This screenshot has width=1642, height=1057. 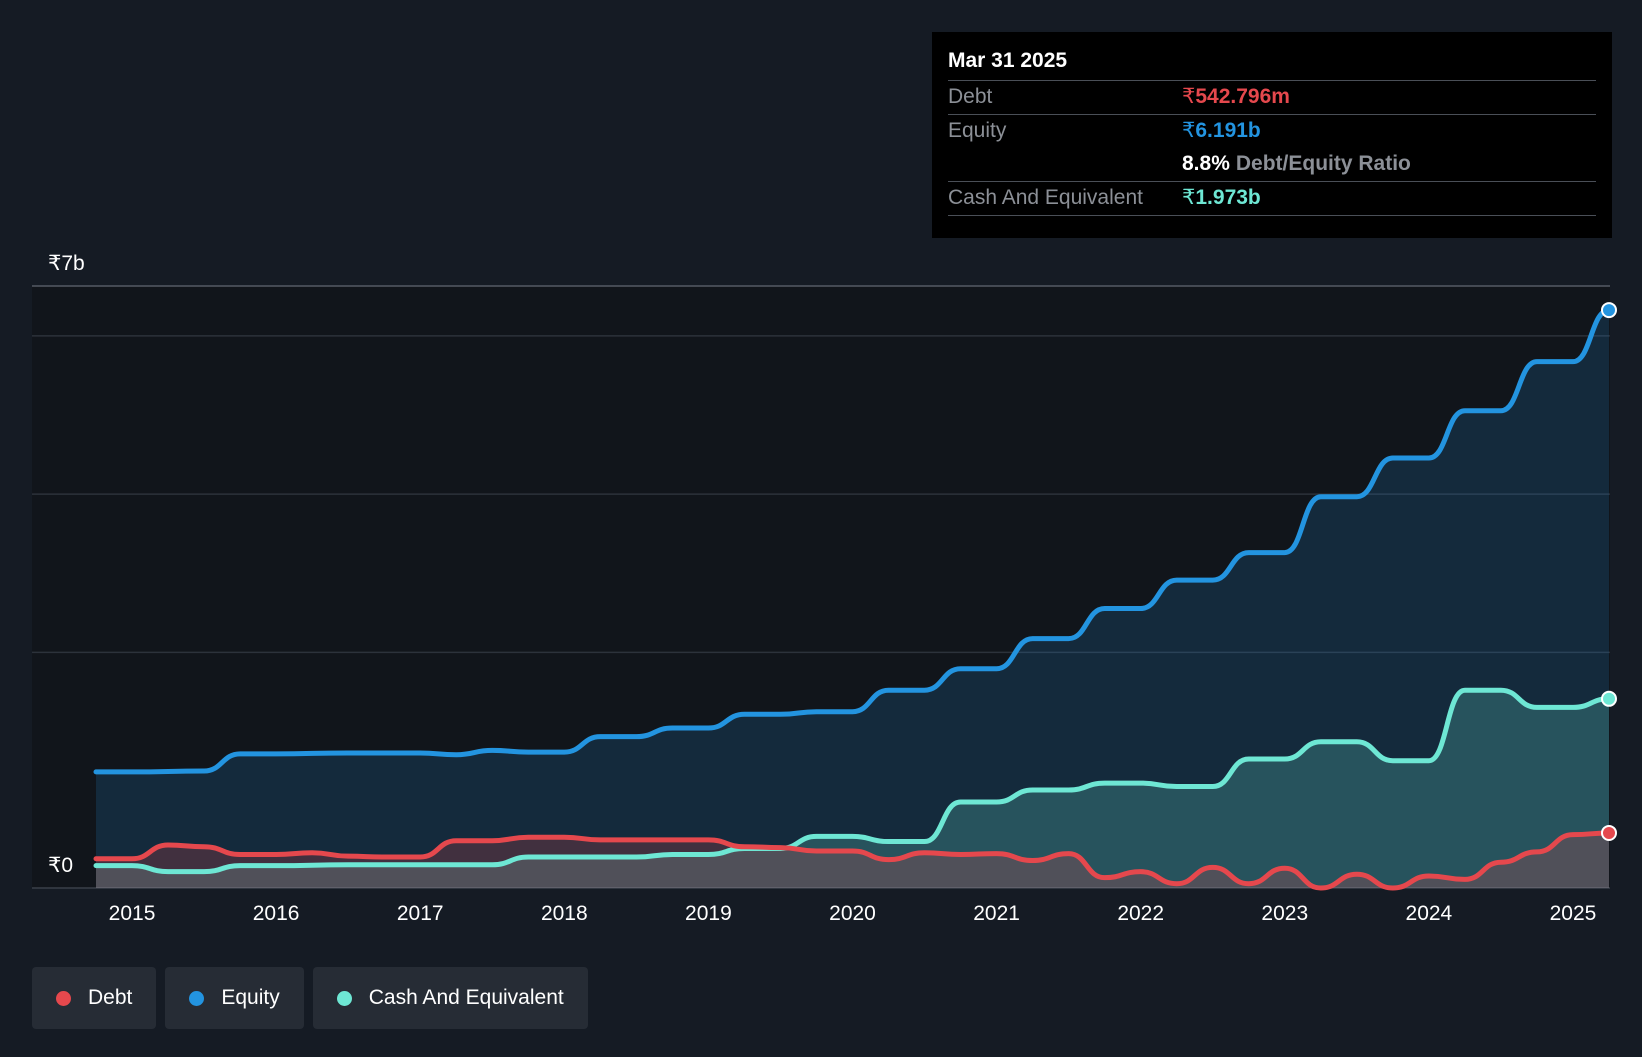 I want to click on legend-label-debt: Debt, so click(x=110, y=997).